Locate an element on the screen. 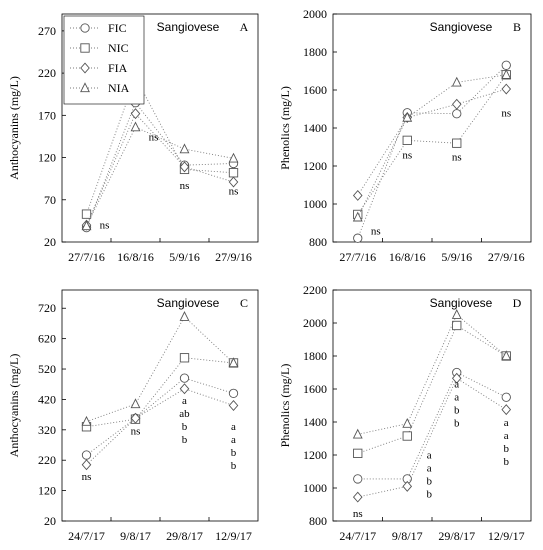  y-tick-label: 270 is located at coordinates (47, 31).